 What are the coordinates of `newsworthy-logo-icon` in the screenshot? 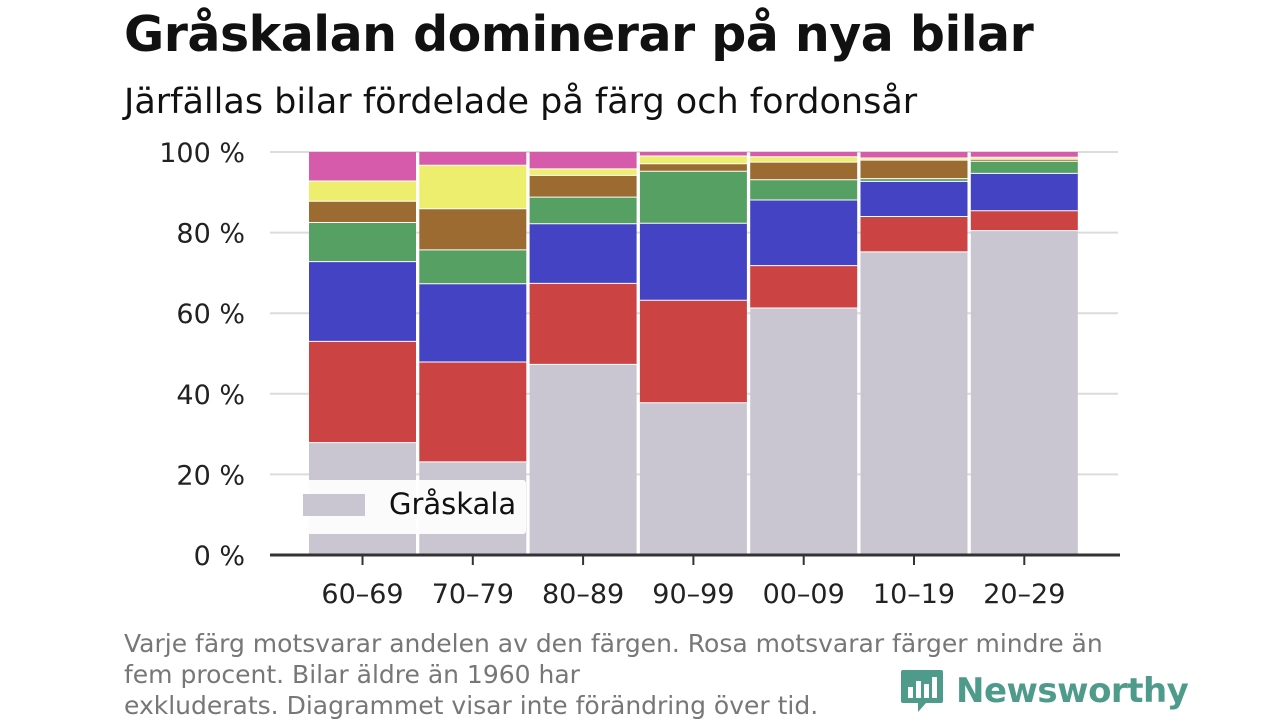 It's located at (922, 691).